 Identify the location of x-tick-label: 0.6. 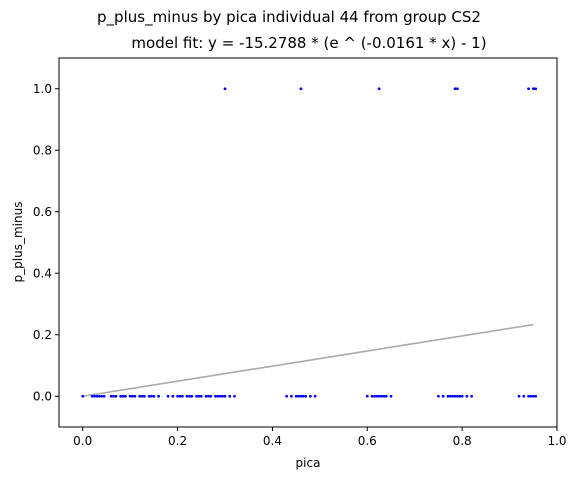
(367, 441).